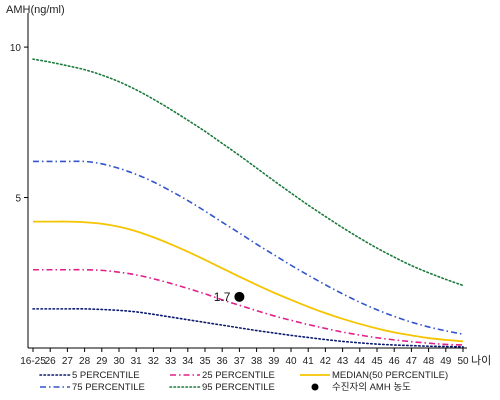 Image resolution: width=500 pixels, height=400 pixels. Describe the element at coordinates (108, 387) in the screenshot. I see `legend-label: 75 PERCENTILE` at that location.